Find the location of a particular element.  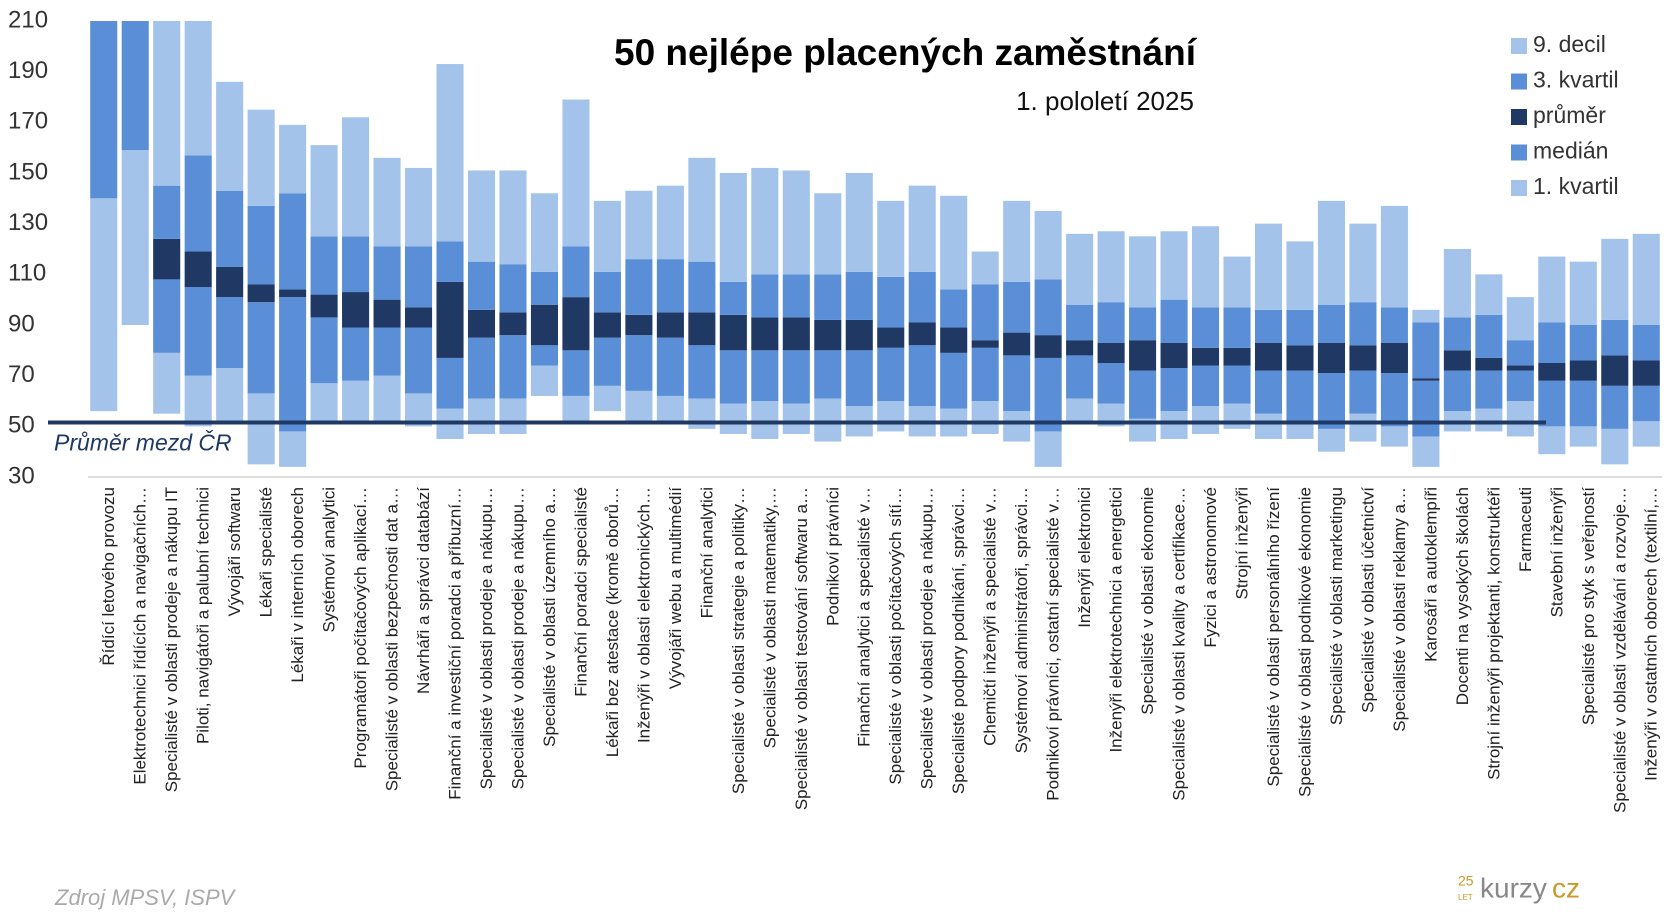

x-tick-label: Specialisté v oblasti marketingu is located at coordinates (1336, 606).